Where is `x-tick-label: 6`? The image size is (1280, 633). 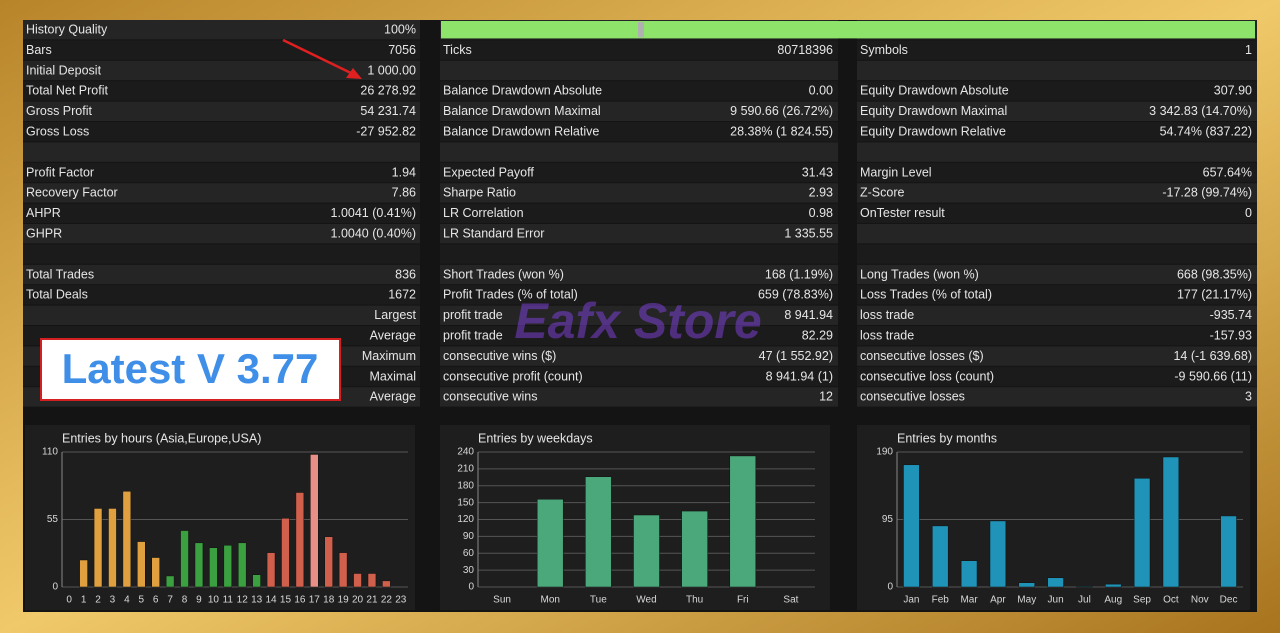
x-tick-label: 6 is located at coordinates (156, 600).